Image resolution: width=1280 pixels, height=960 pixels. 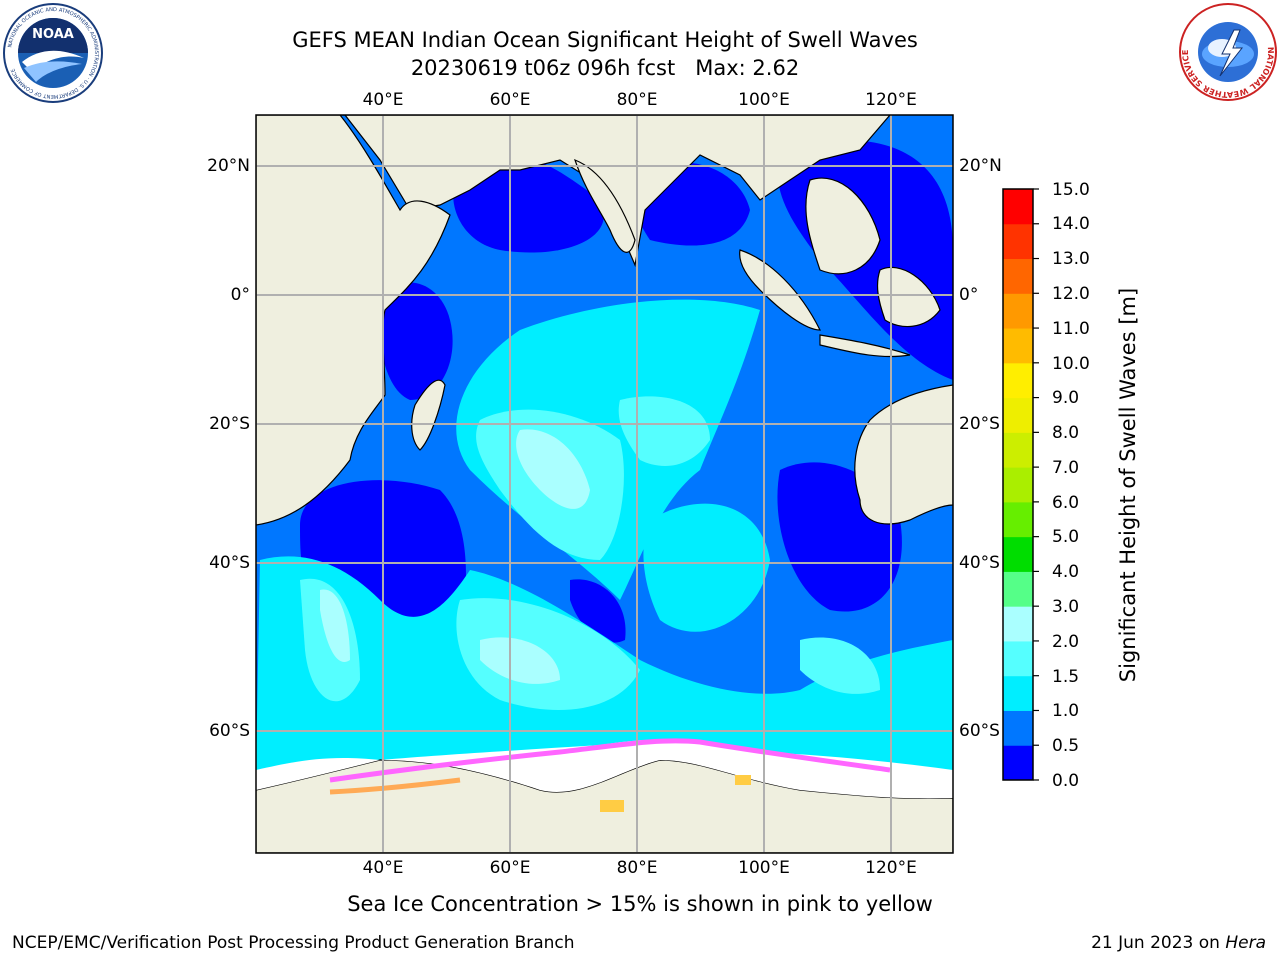 What do you see at coordinates (1066, 398) in the screenshot?
I see `colorbar-tick-label: 9.0` at bounding box center [1066, 398].